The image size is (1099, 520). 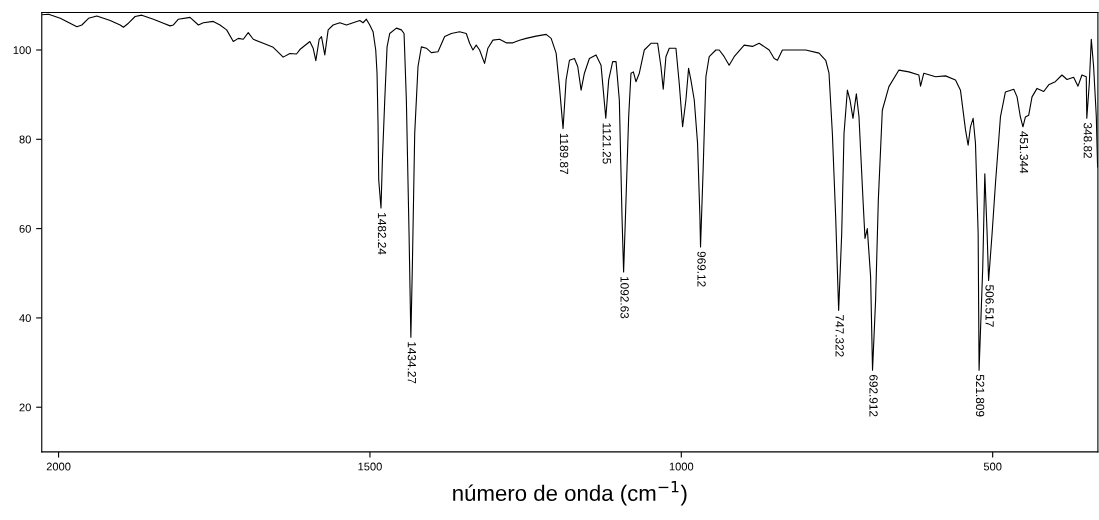 What do you see at coordinates (606, 143) in the screenshot?
I see `annotation: 1121.25` at bounding box center [606, 143].